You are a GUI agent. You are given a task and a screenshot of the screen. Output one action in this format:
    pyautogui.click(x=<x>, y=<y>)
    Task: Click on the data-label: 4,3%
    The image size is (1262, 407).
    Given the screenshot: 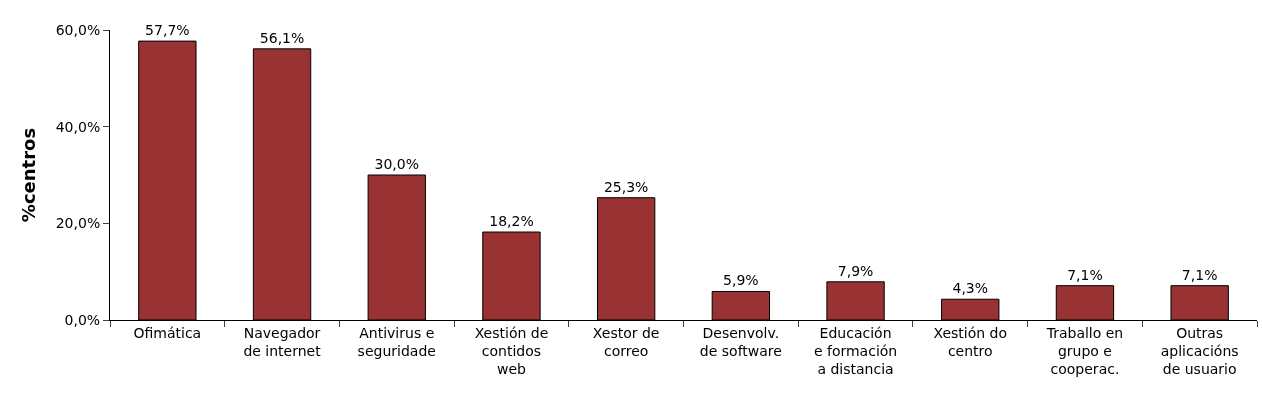 What is the action you would take?
    pyautogui.click(x=970, y=288)
    